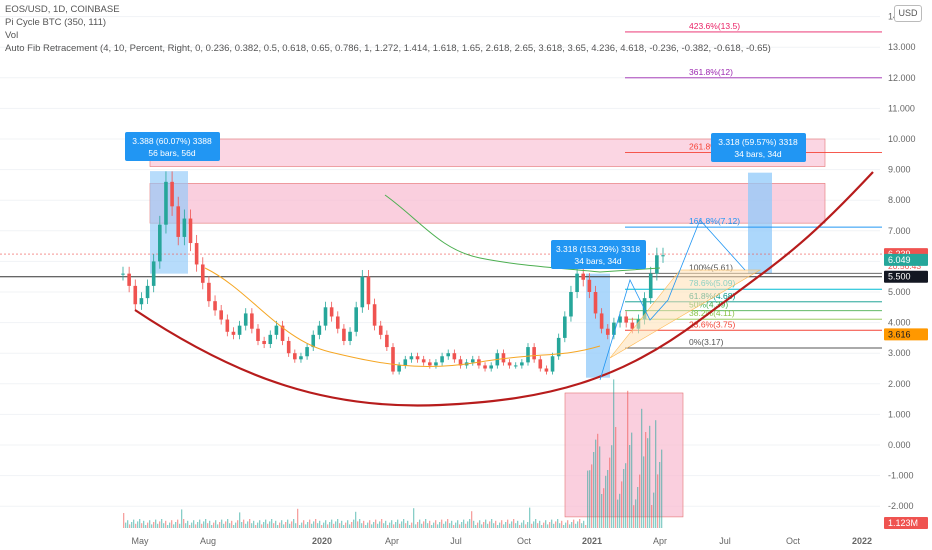  Describe the element at coordinates (899, 200) in the screenshot. I see `y-tick-label: 8.000` at that location.